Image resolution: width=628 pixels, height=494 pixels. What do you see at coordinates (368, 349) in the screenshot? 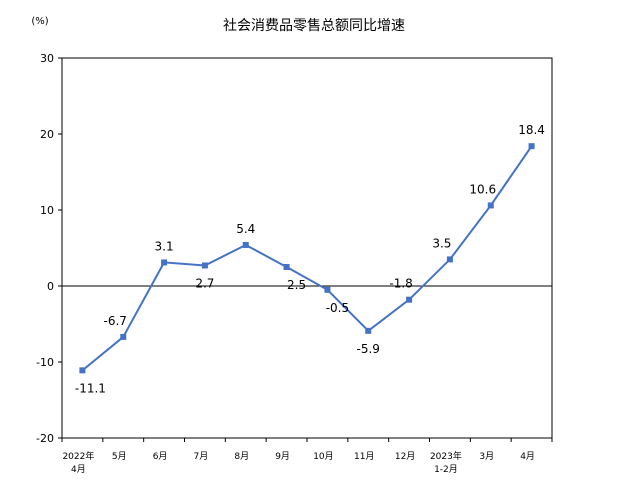
I see `data-label: -5.9` at bounding box center [368, 349].